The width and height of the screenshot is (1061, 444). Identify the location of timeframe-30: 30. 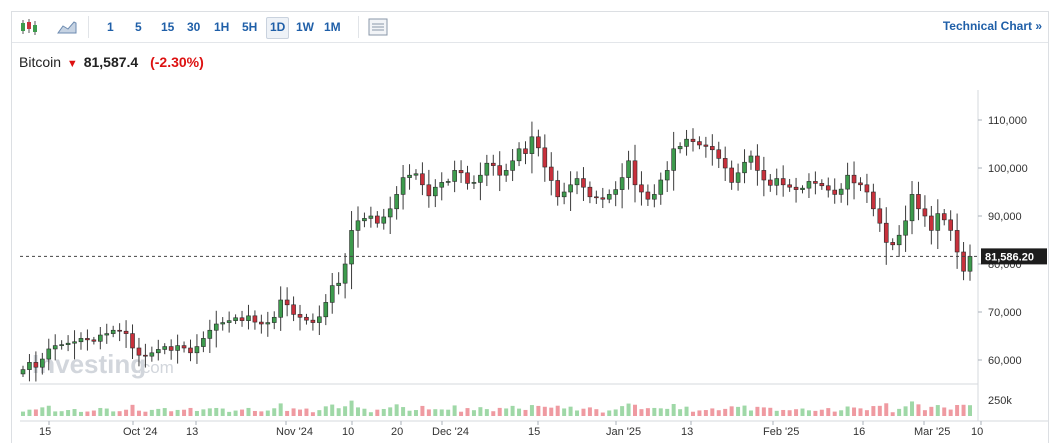
(194, 27).